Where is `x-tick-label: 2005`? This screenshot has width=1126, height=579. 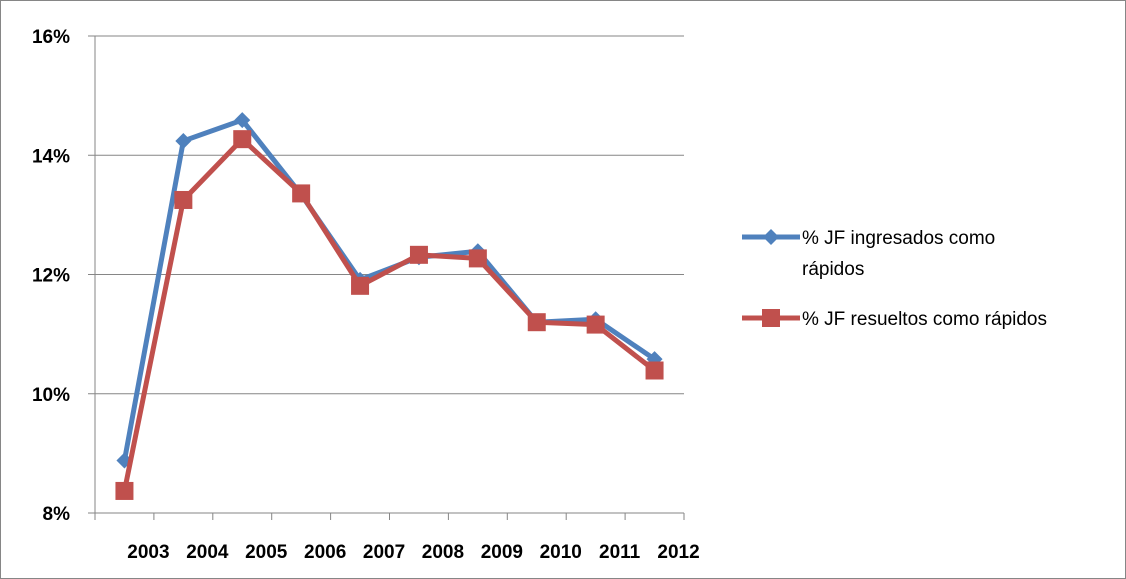
x-tick-label: 2005 is located at coordinates (266, 552).